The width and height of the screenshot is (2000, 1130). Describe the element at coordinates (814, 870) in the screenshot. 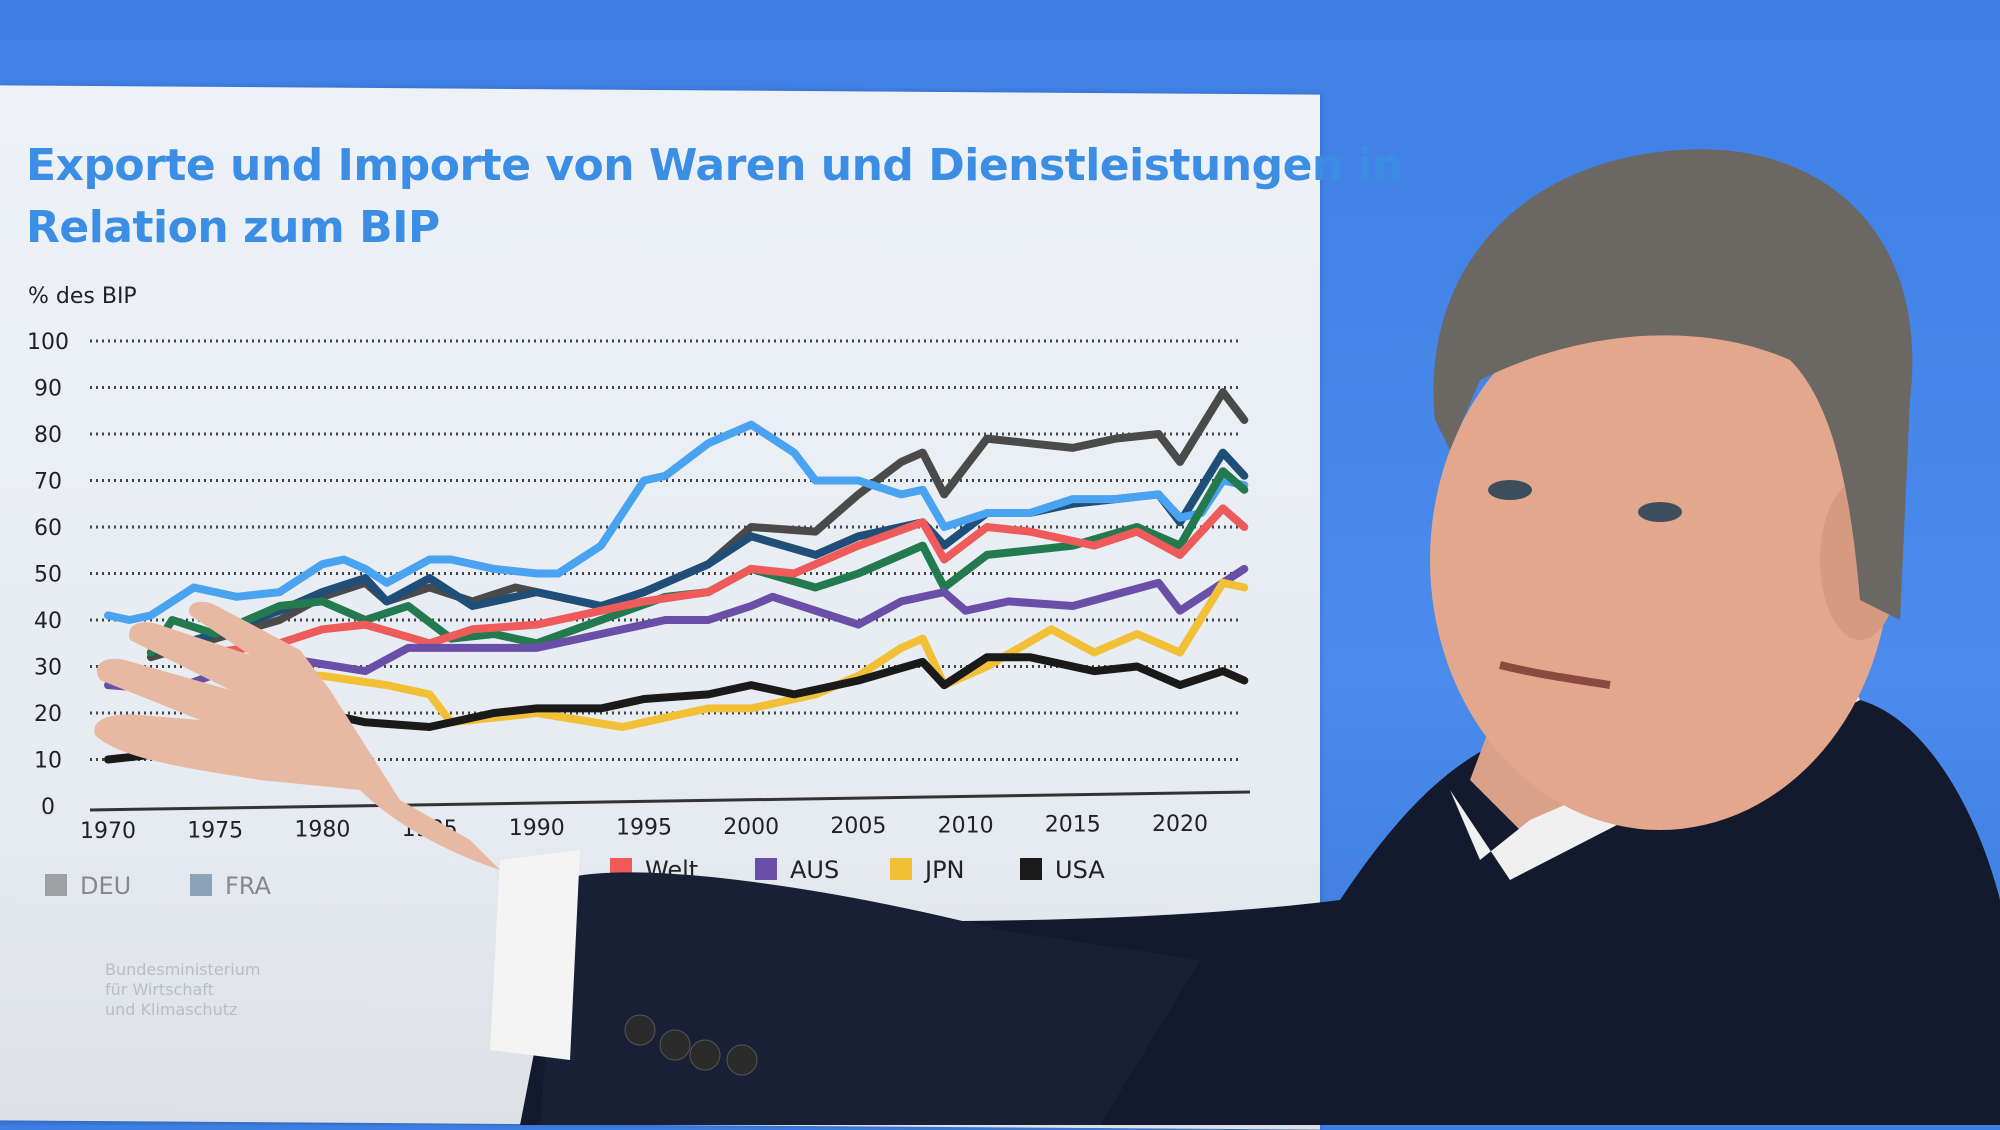

I see `legend-label-aus: AUS` at that location.